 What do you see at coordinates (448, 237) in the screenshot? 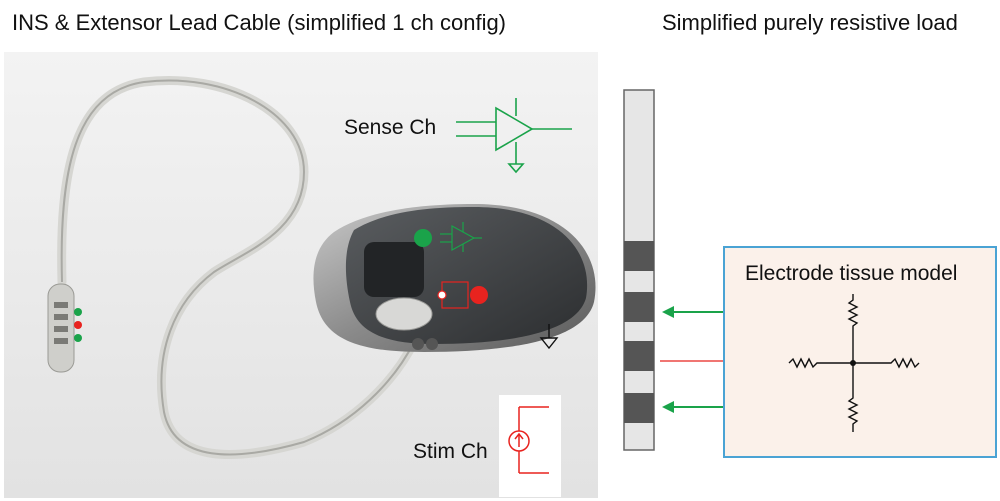
I see `device-sense-dot` at bounding box center [448, 237].